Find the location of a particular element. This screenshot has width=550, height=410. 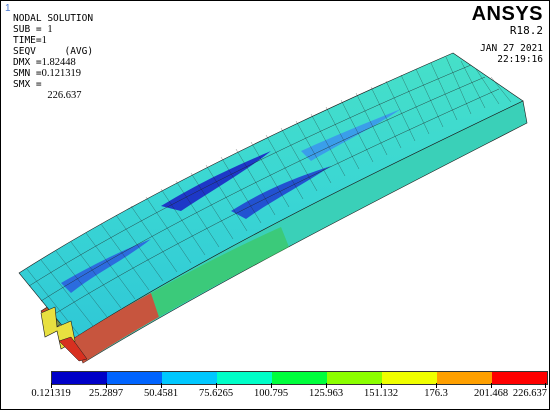

result-row: SEQV (AVG) is located at coordinates (53, 51).